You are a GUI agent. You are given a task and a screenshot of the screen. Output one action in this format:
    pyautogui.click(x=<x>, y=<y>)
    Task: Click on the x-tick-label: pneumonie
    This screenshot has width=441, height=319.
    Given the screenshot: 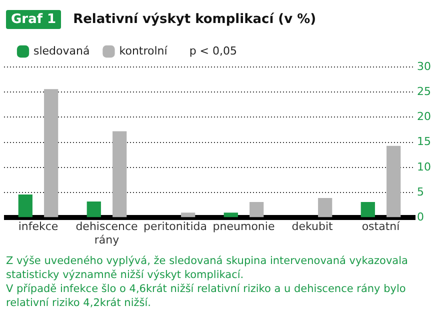 What is the action you would take?
    pyautogui.click(x=243, y=227)
    